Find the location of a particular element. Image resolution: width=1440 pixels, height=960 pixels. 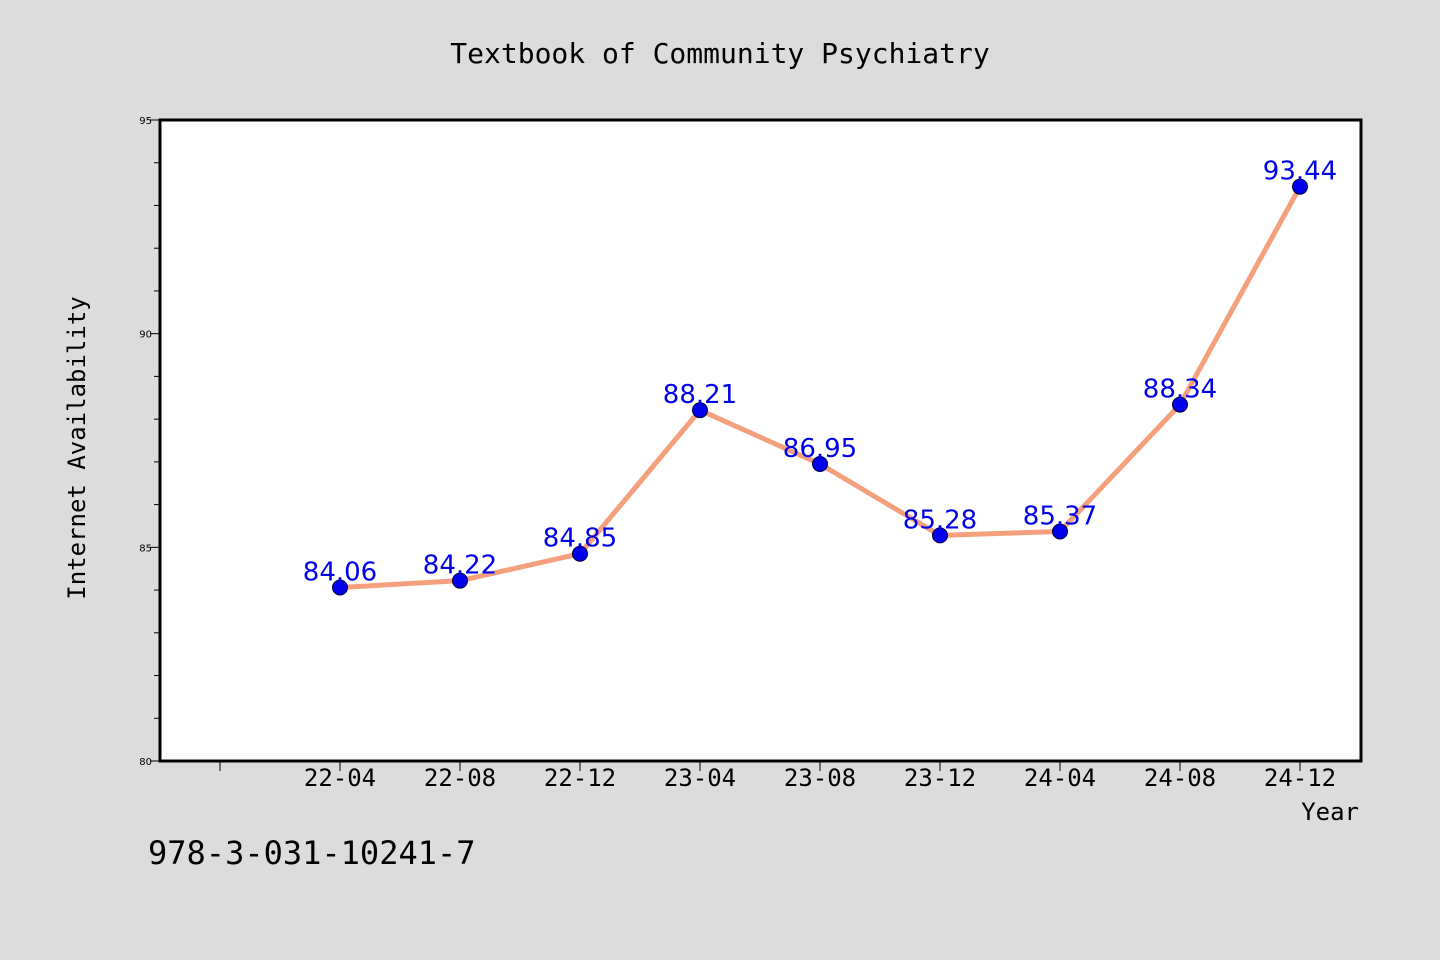

y-axis-label: Internet Availability is located at coordinates (77, 447).